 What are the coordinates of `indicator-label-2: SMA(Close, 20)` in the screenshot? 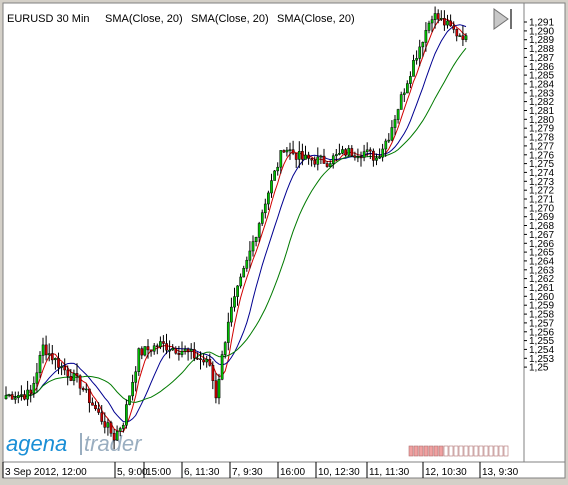 It's located at (230, 19).